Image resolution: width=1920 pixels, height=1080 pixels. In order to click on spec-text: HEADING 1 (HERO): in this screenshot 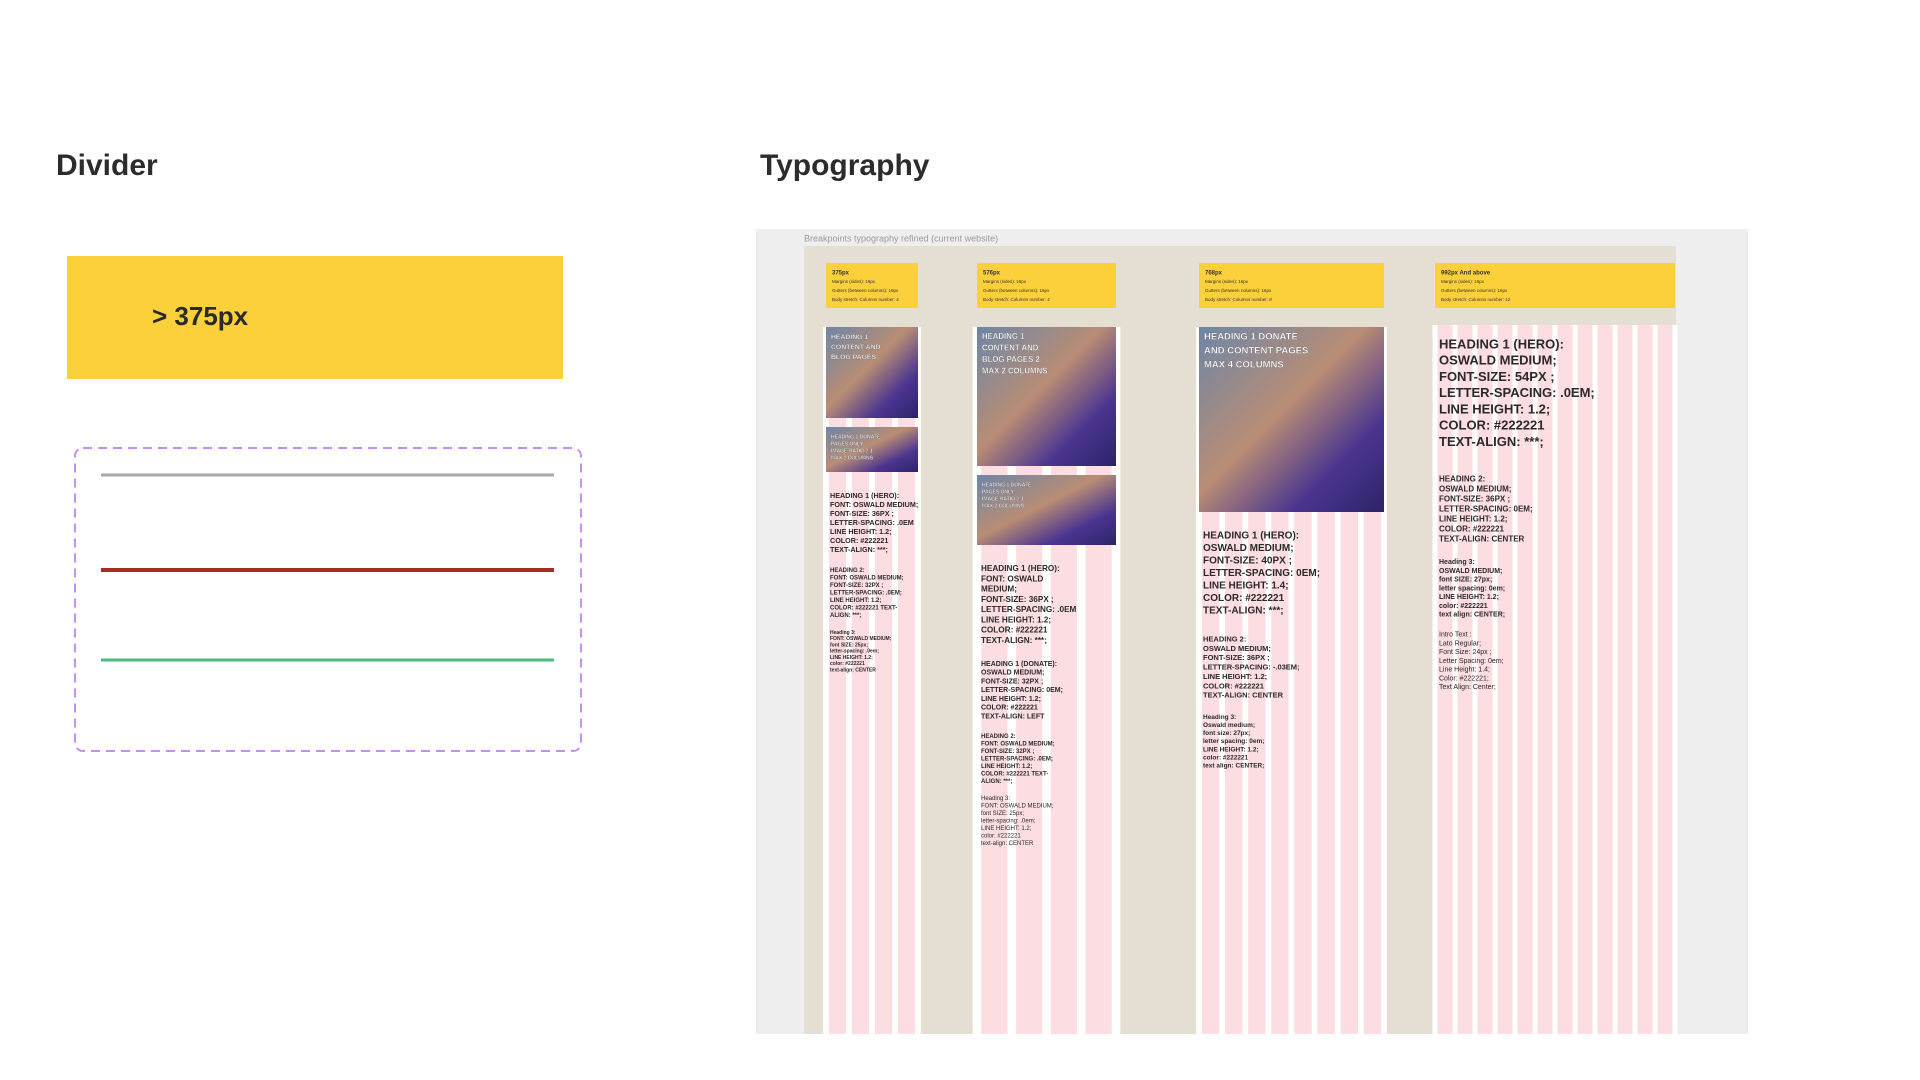, I will do `click(864, 495)`.